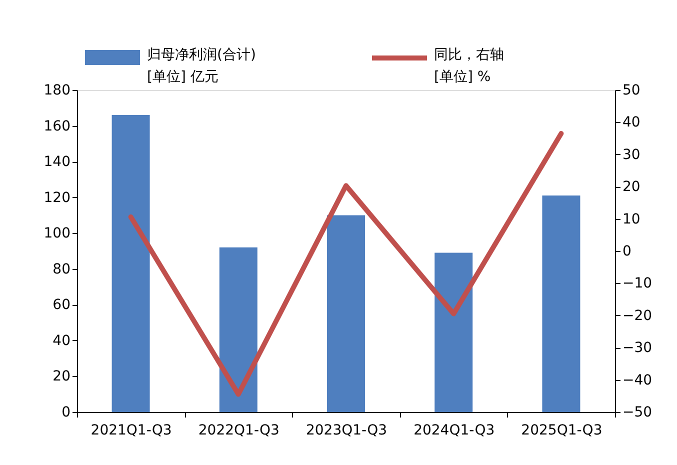 The height and width of the screenshot is (465, 677). What do you see at coordinates (469, 66) in the screenshot?
I see `legend-label: 同比，右轴 [单位] %` at bounding box center [469, 66].